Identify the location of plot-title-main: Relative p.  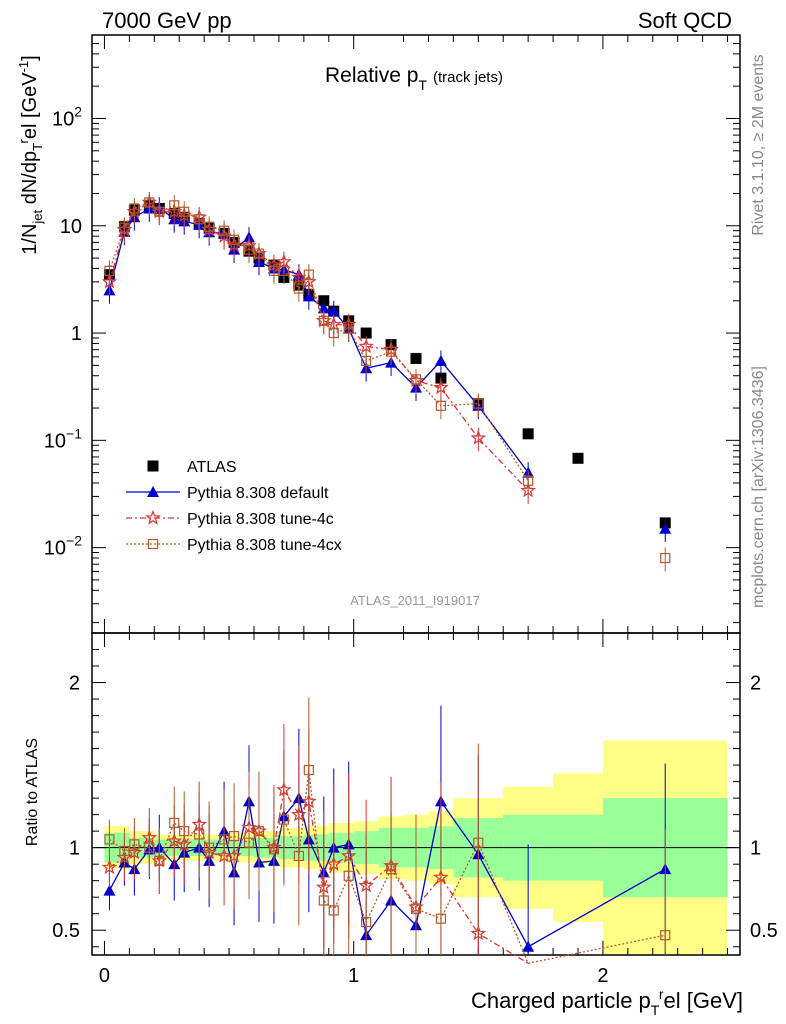
(371, 75).